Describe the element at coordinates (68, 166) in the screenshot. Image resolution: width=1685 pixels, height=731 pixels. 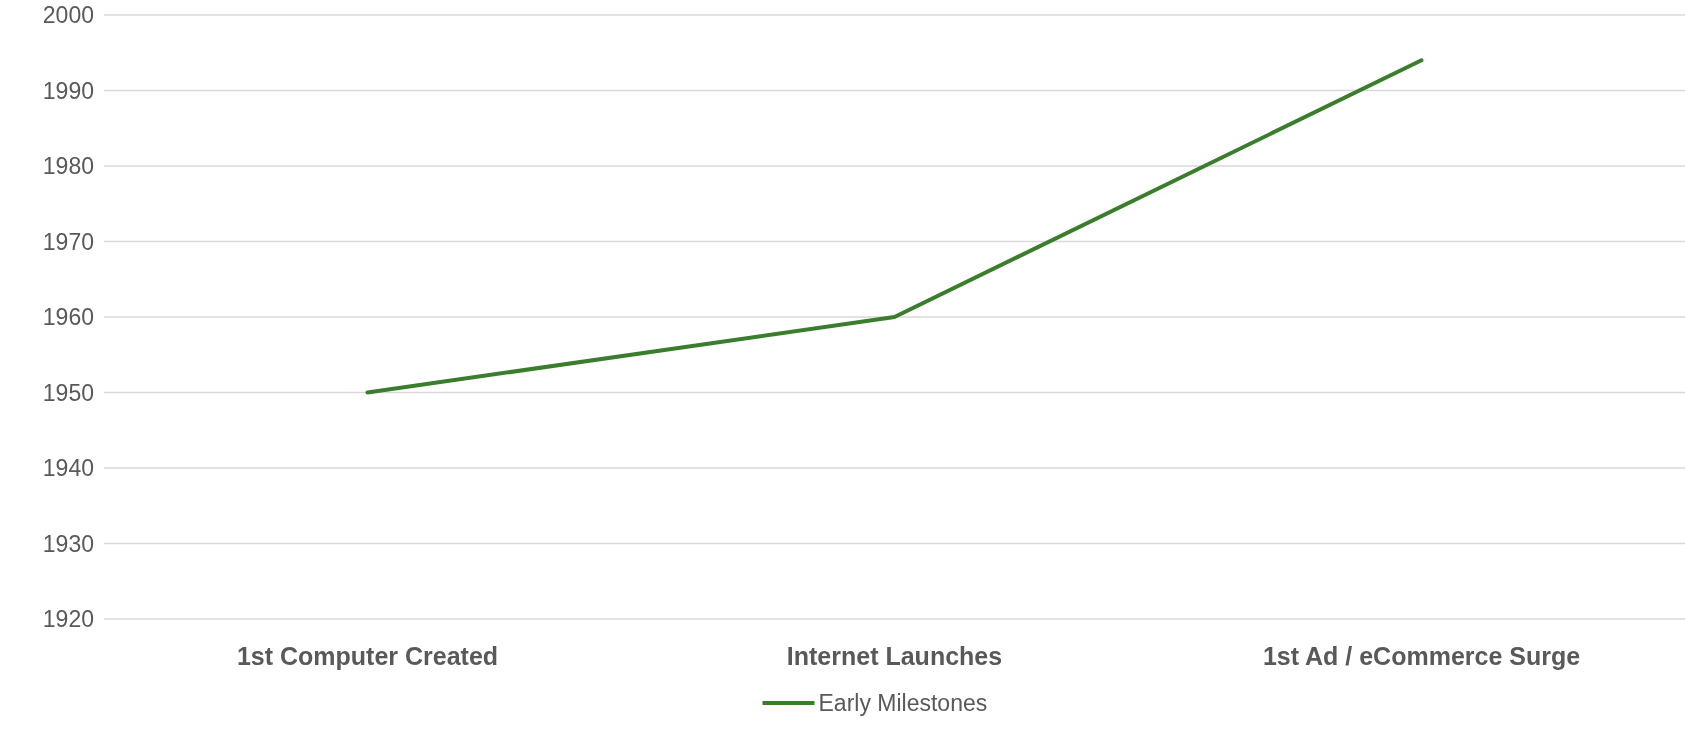
I see `y-tick-label: 1980` at that location.